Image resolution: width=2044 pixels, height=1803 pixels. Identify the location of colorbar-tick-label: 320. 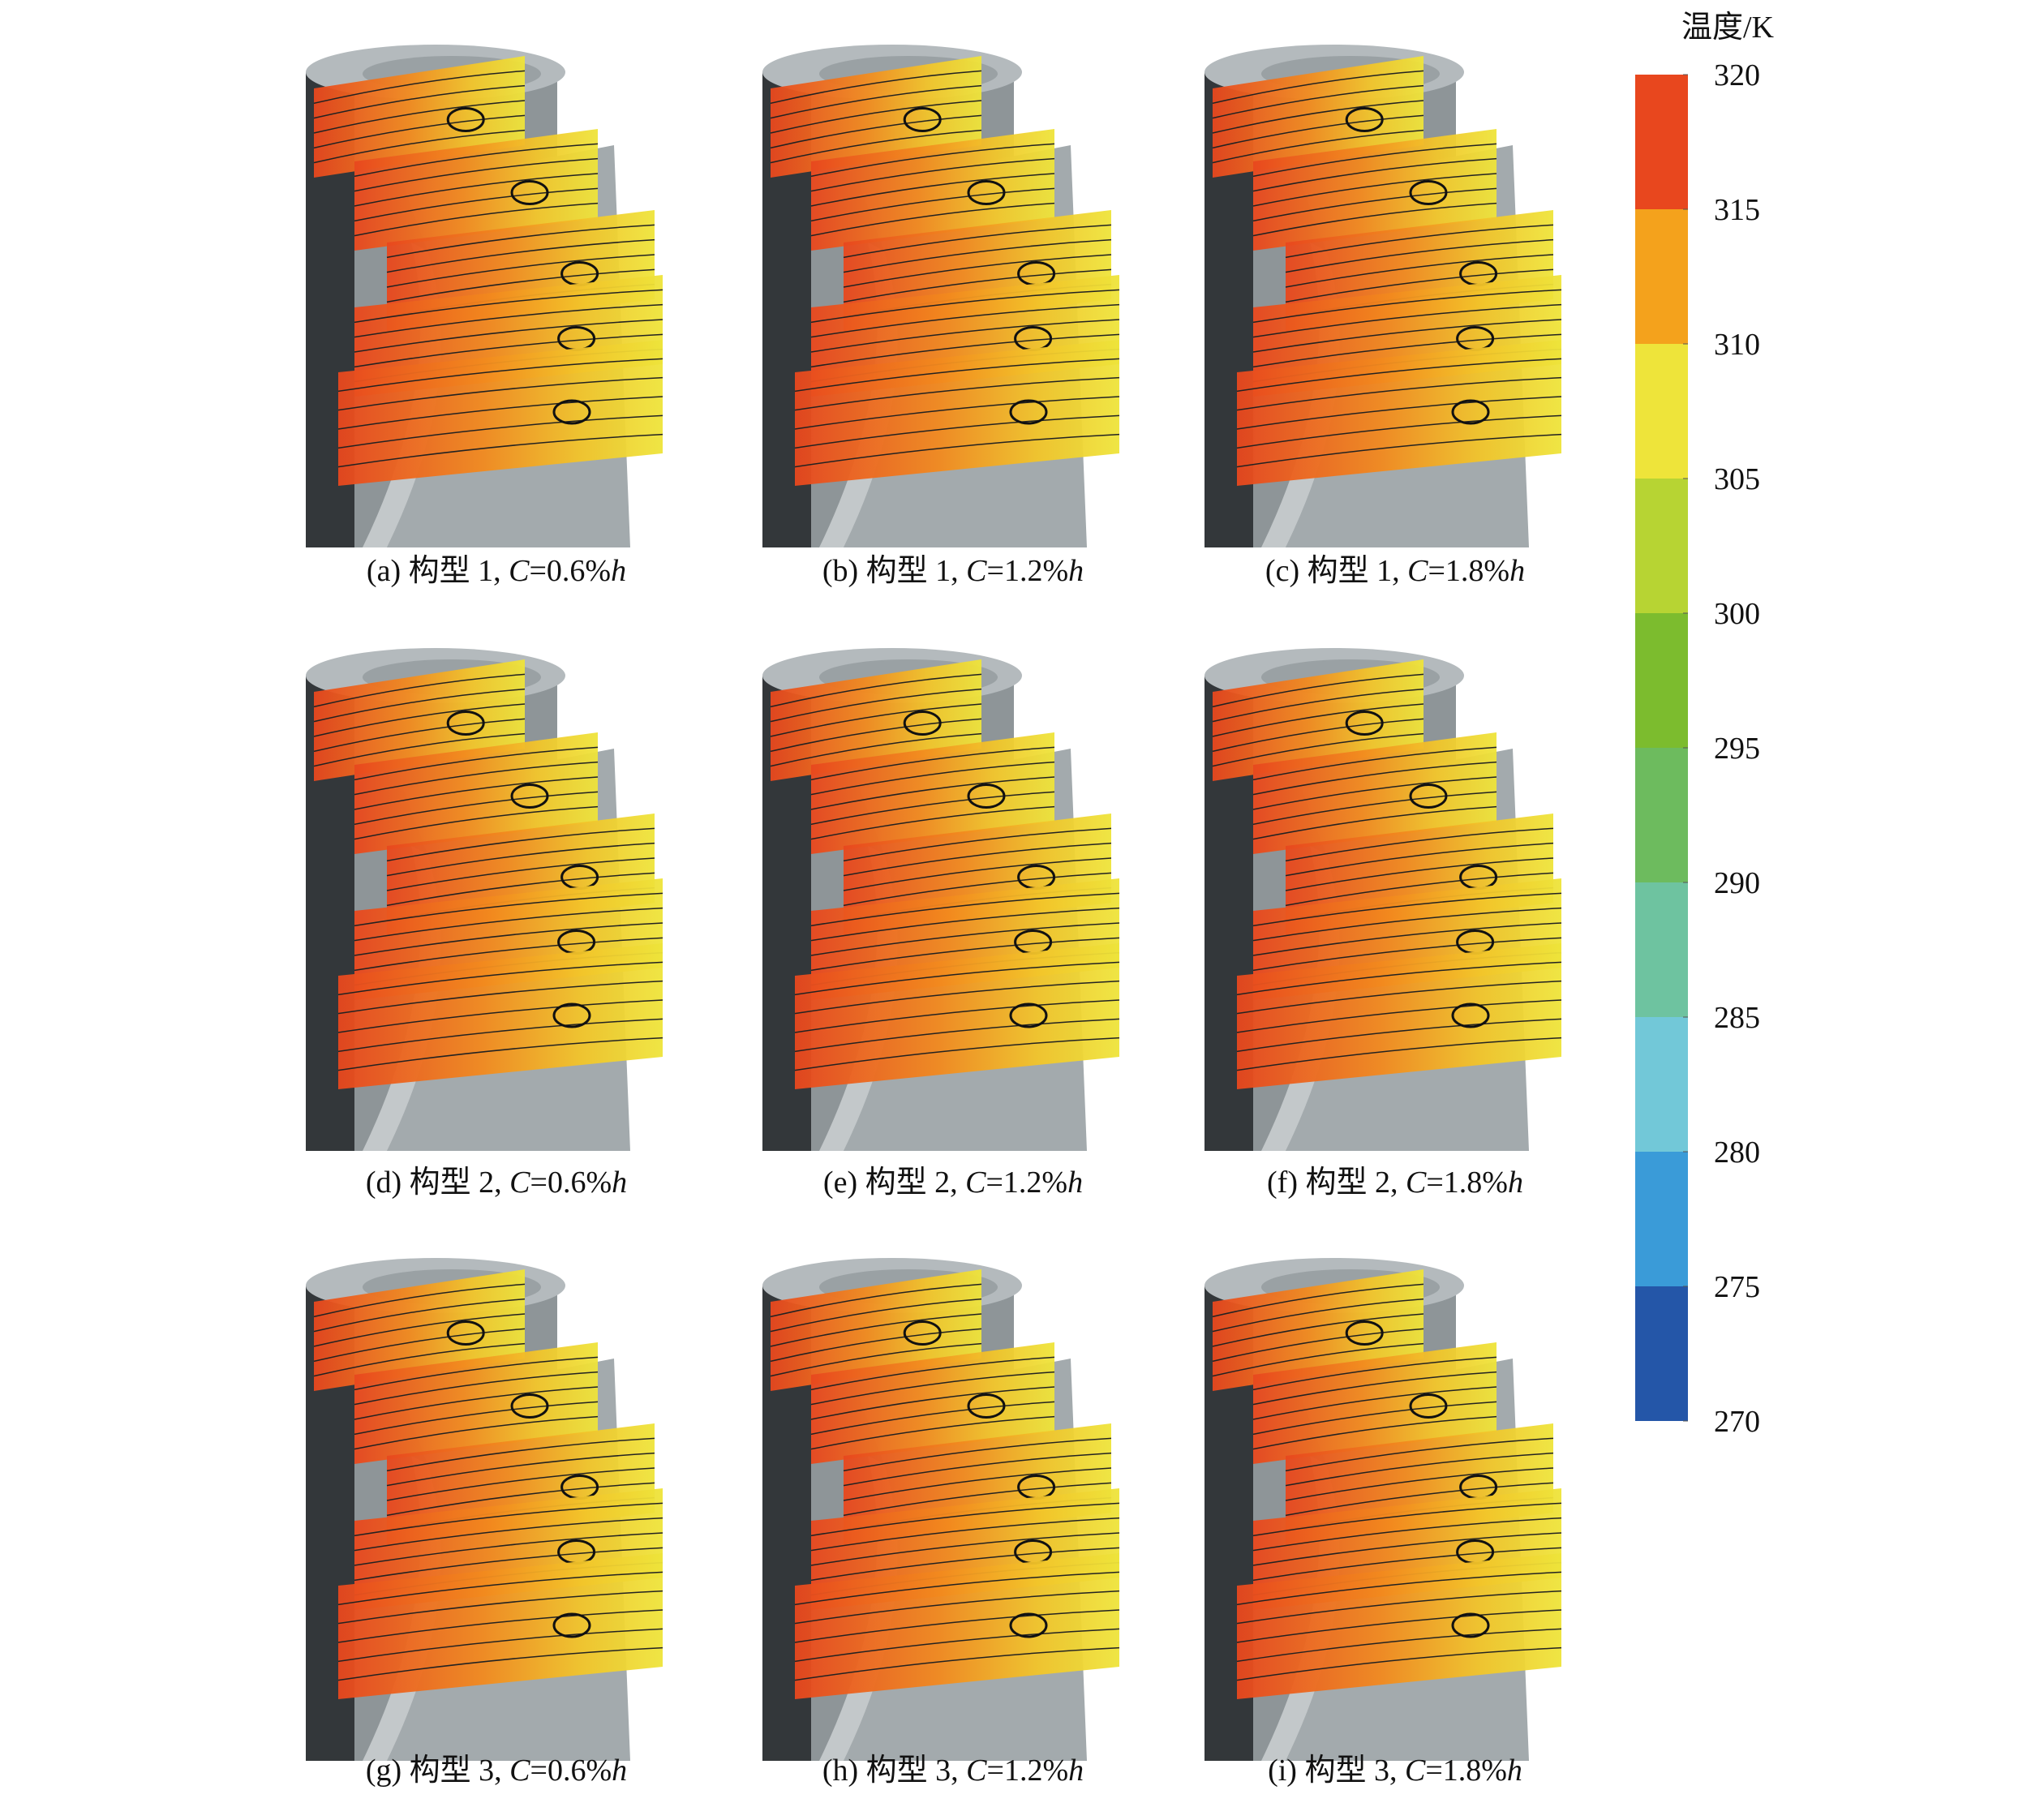
(1737, 75).